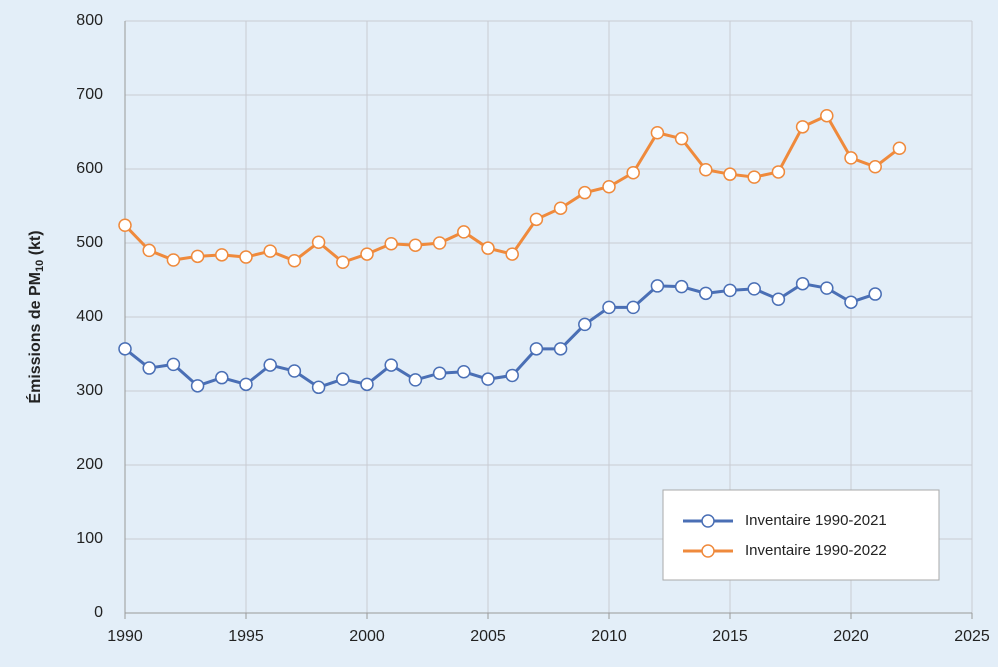 The image size is (998, 667). Describe the element at coordinates (89, 390) in the screenshot. I see `y-tick-label: 300` at that location.